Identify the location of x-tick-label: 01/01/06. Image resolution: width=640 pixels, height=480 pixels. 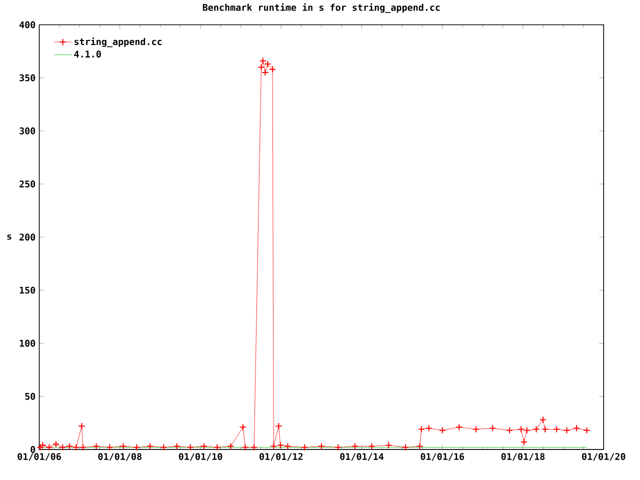
(39, 457).